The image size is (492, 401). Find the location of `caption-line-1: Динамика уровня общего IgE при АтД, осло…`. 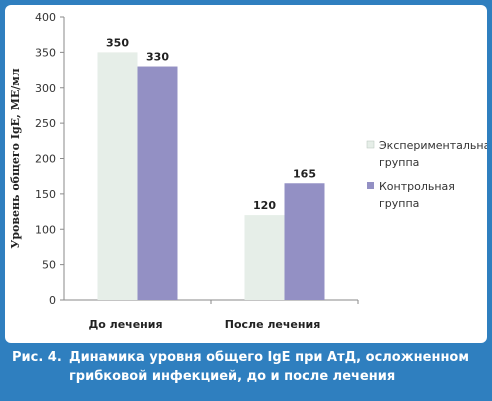

caption-line-1: Динамика уровня общего IgE при АтД, осло… is located at coordinates (269, 357).